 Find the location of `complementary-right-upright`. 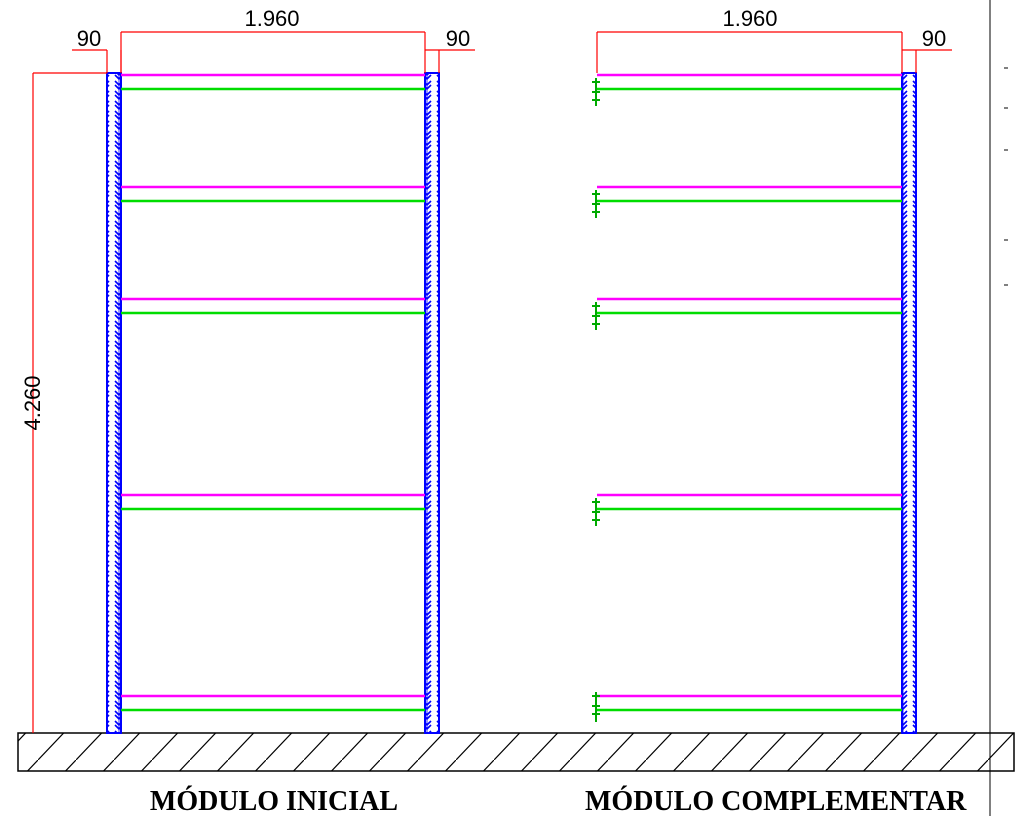

complementary-right-upright is located at coordinates (909, 403).